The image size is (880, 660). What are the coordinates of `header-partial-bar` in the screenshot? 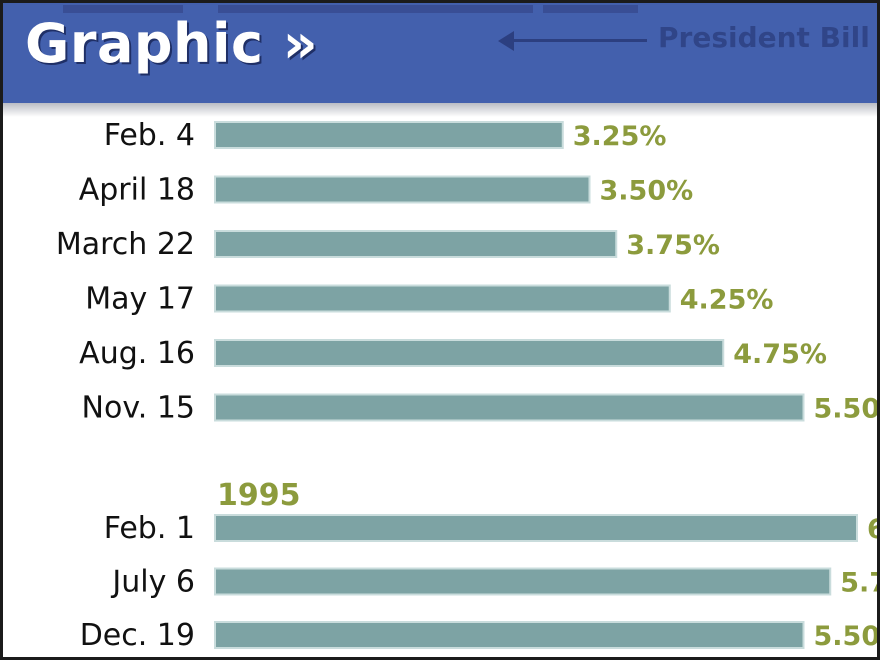 It's located at (375, 9).